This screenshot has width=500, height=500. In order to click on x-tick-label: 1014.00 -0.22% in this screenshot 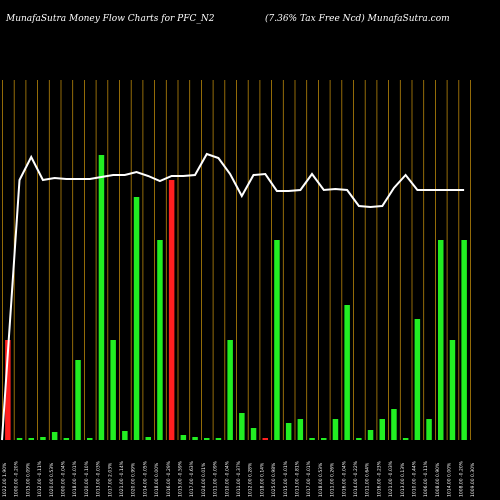, I will do `click(356, 478)`.